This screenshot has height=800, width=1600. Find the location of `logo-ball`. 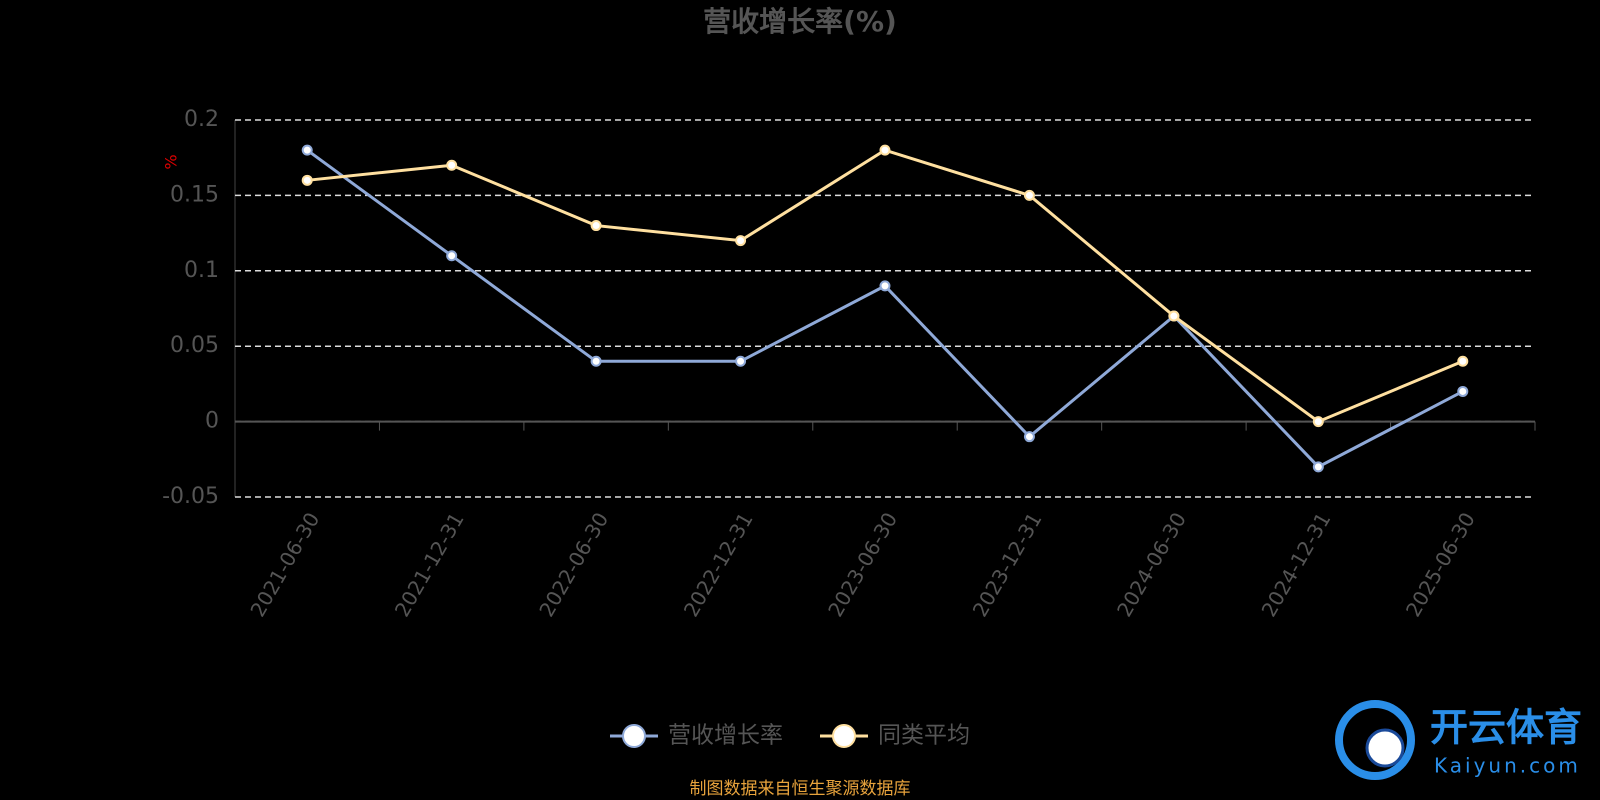

logo-ball is located at coordinates (1385, 748).